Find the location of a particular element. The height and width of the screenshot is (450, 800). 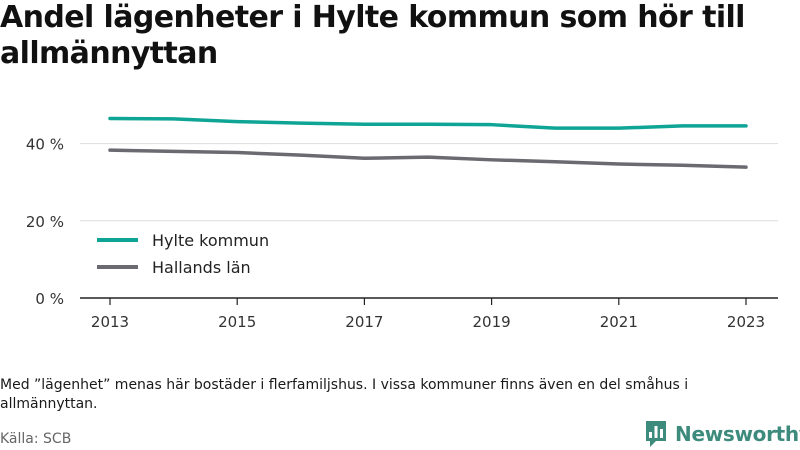

x-tick-label: 2021 is located at coordinates (619, 322).